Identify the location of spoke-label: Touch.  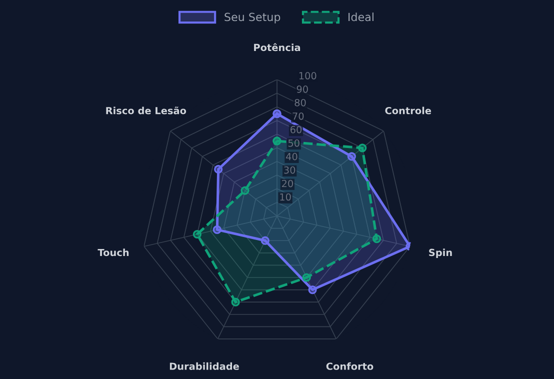
(113, 252).